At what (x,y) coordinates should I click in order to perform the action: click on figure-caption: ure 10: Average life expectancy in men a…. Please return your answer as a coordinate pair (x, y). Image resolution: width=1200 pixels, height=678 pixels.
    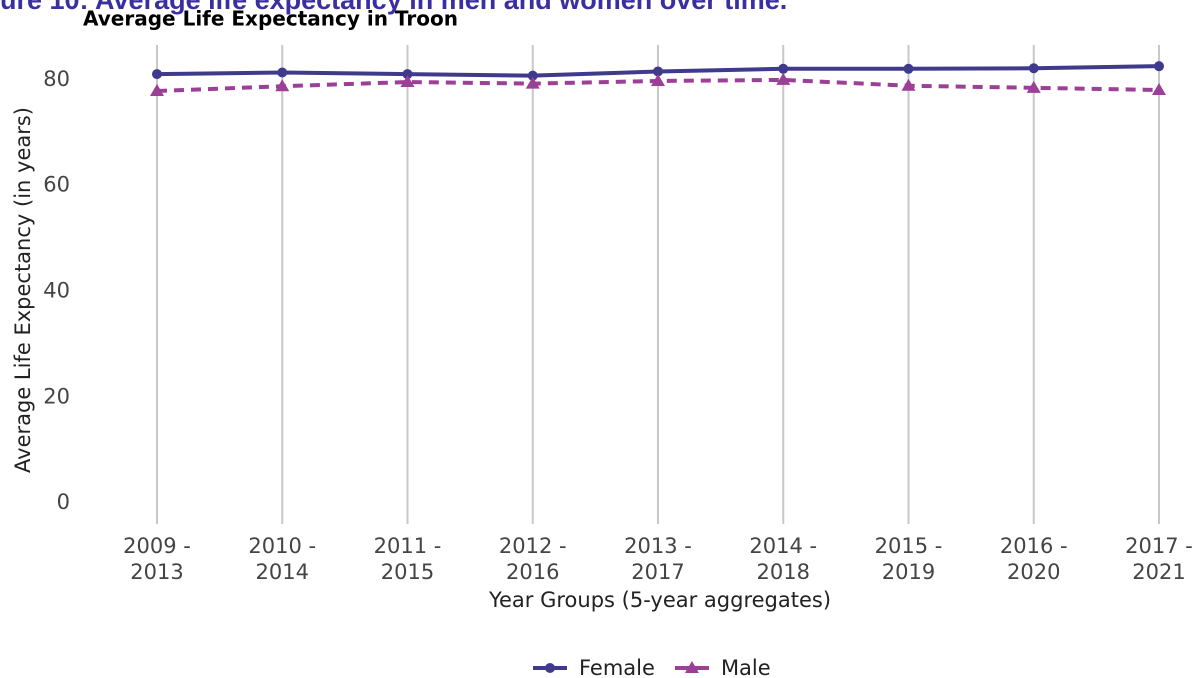
    Looking at the image, I should click on (393, 7).